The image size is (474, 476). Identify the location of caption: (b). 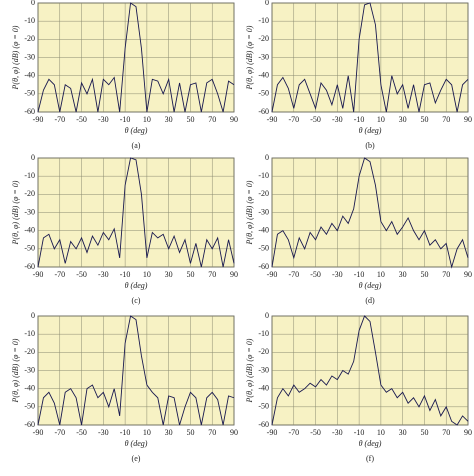
(370, 145).